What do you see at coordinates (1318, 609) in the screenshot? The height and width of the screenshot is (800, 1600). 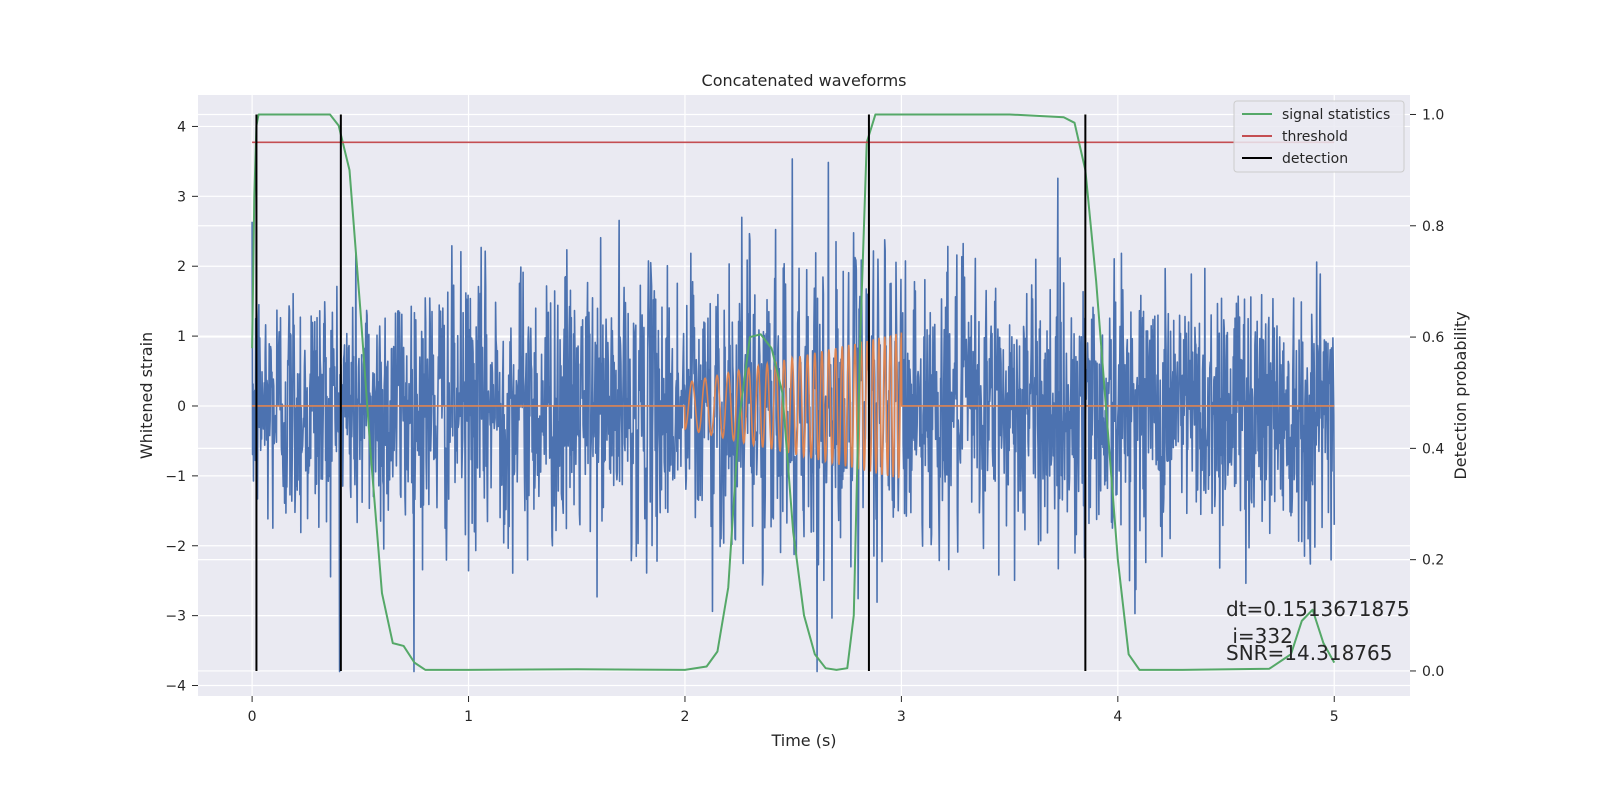 I see `annotation-dt: dt=0.1513671875` at bounding box center [1318, 609].